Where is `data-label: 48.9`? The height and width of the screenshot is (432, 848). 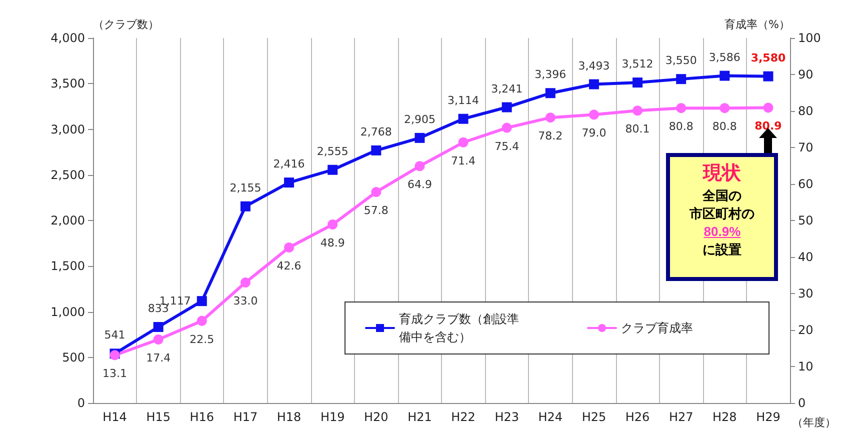
data-label: 48.9 is located at coordinates (332, 243).